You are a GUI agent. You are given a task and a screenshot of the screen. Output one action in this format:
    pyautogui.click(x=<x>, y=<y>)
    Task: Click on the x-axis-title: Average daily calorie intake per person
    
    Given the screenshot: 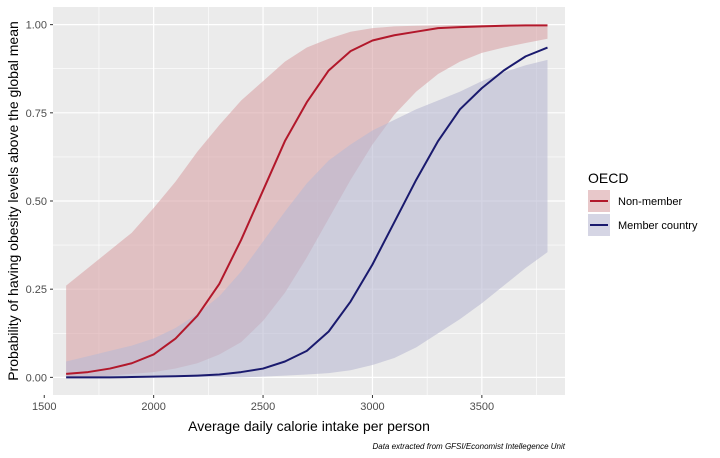 What is the action you would take?
    pyautogui.click(x=309, y=426)
    